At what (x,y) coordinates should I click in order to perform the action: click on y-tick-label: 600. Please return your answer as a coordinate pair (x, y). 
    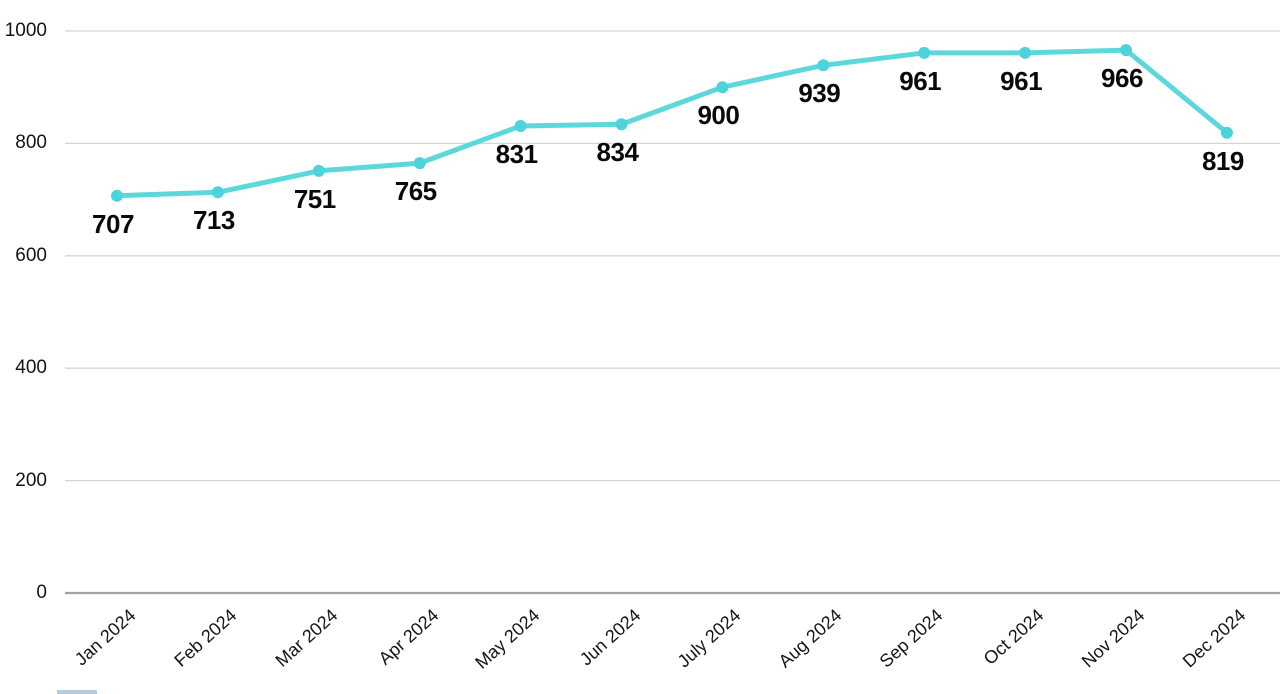
    Looking at the image, I should click on (31, 255).